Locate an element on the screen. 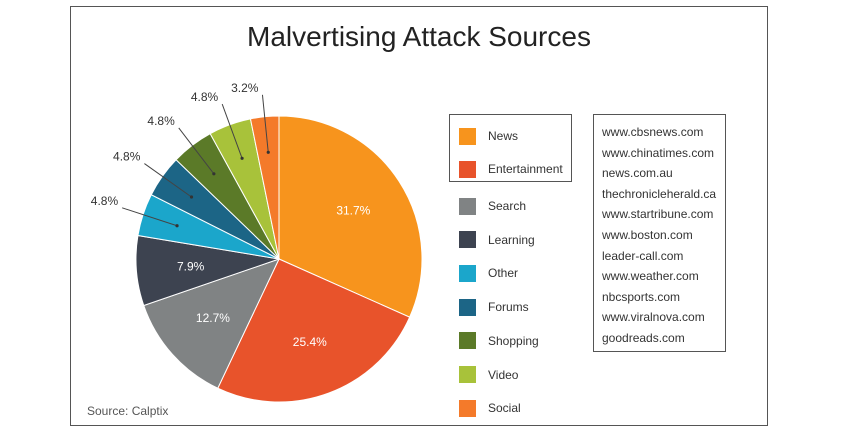 This screenshot has width=859, height=434. leader-line-shopping is located at coordinates (196, 151).